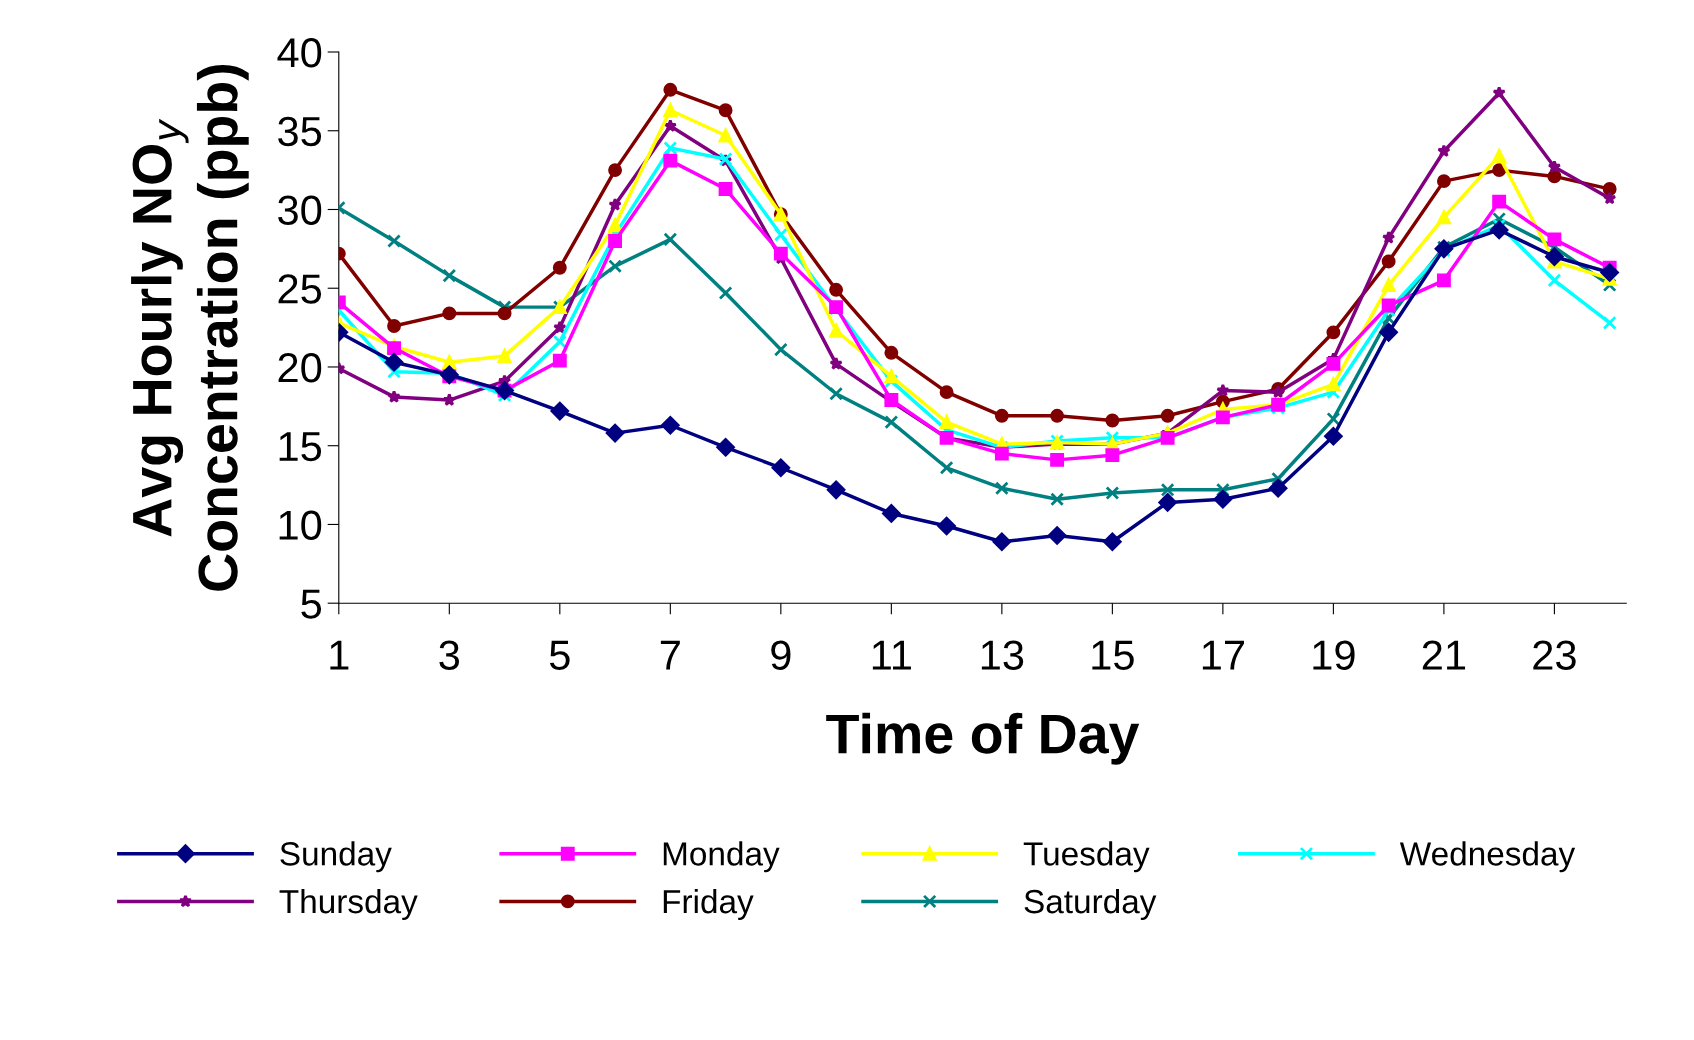 This screenshot has height=1040, width=1694. What do you see at coordinates (559, 655) in the screenshot?
I see `x-tick-label: 5` at bounding box center [559, 655].